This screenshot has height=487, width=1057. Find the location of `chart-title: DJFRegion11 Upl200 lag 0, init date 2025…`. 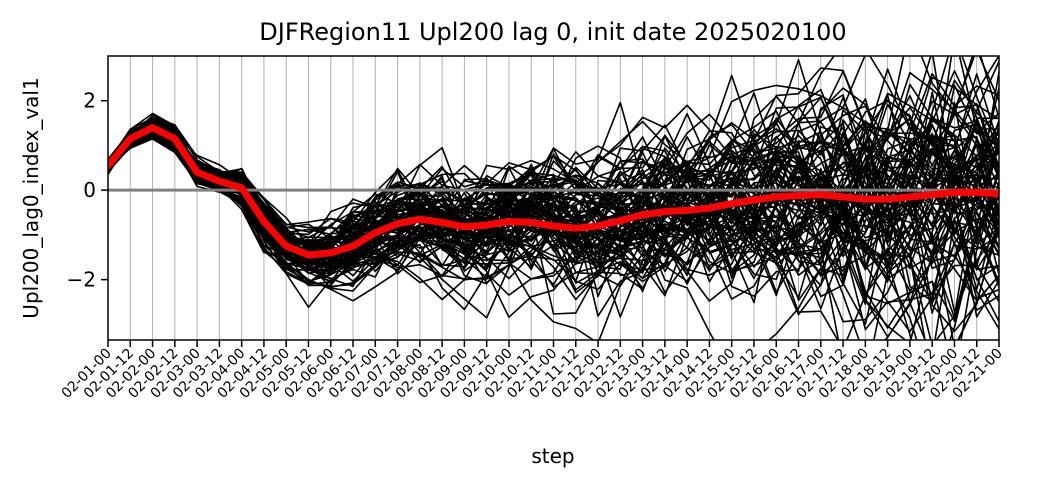

chart-title: DJFRegion11 Upl200 lag 0, init date 2025… is located at coordinates (552, 32).